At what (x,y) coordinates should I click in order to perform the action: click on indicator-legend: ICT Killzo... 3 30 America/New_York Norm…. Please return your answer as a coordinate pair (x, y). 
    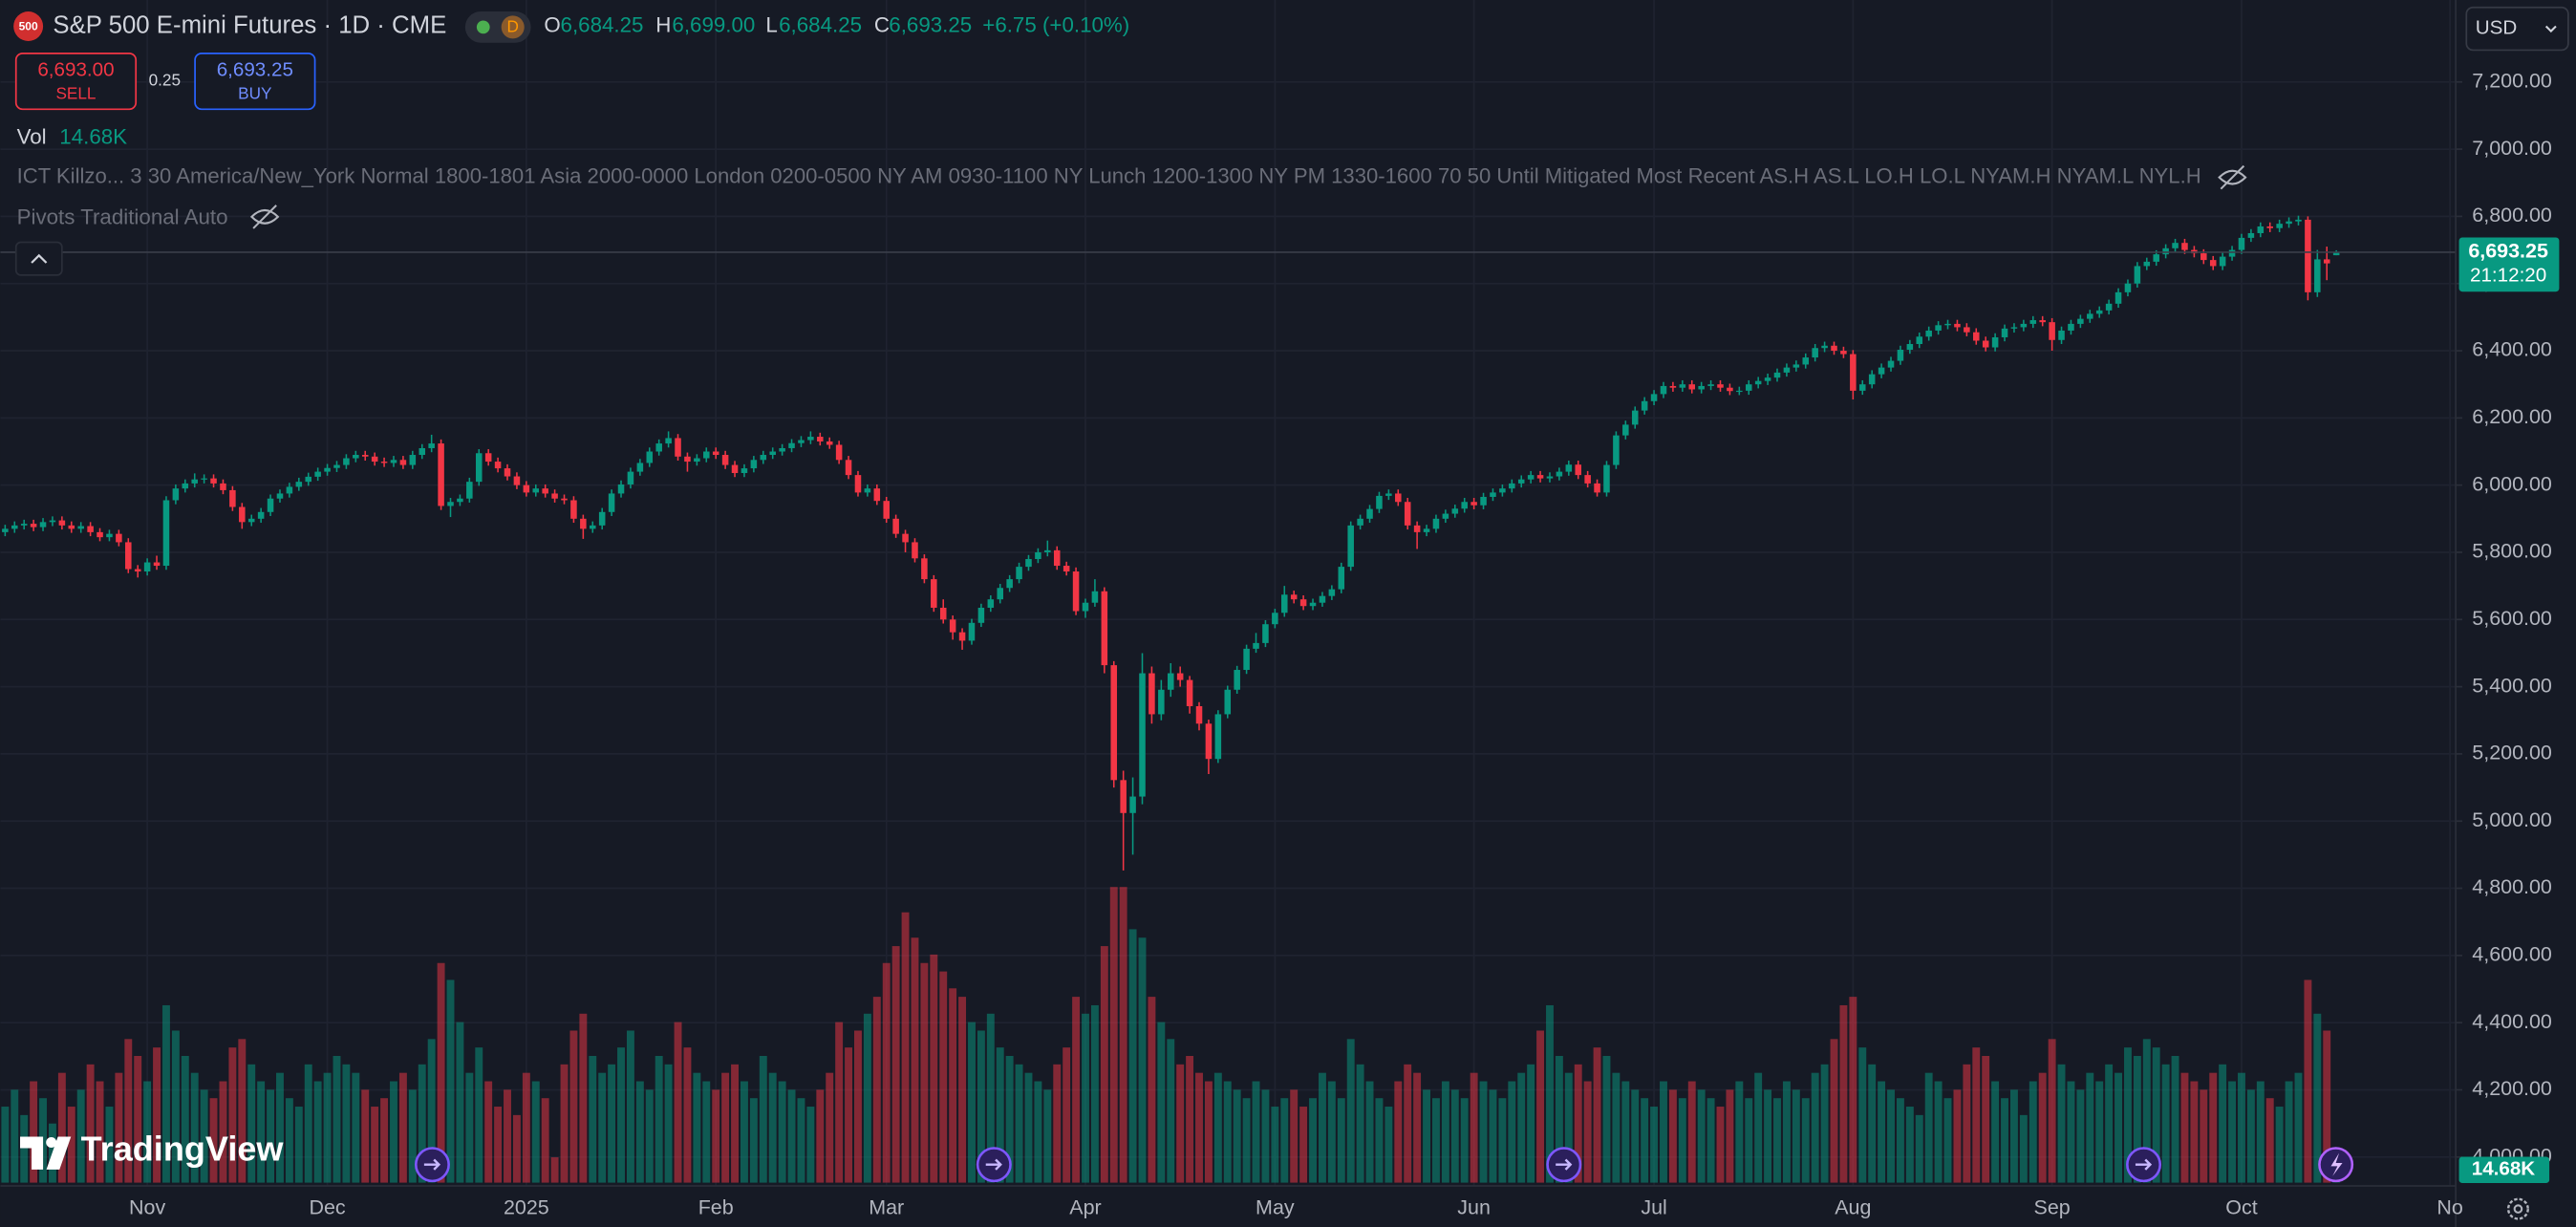
    Looking at the image, I should click on (1109, 176).